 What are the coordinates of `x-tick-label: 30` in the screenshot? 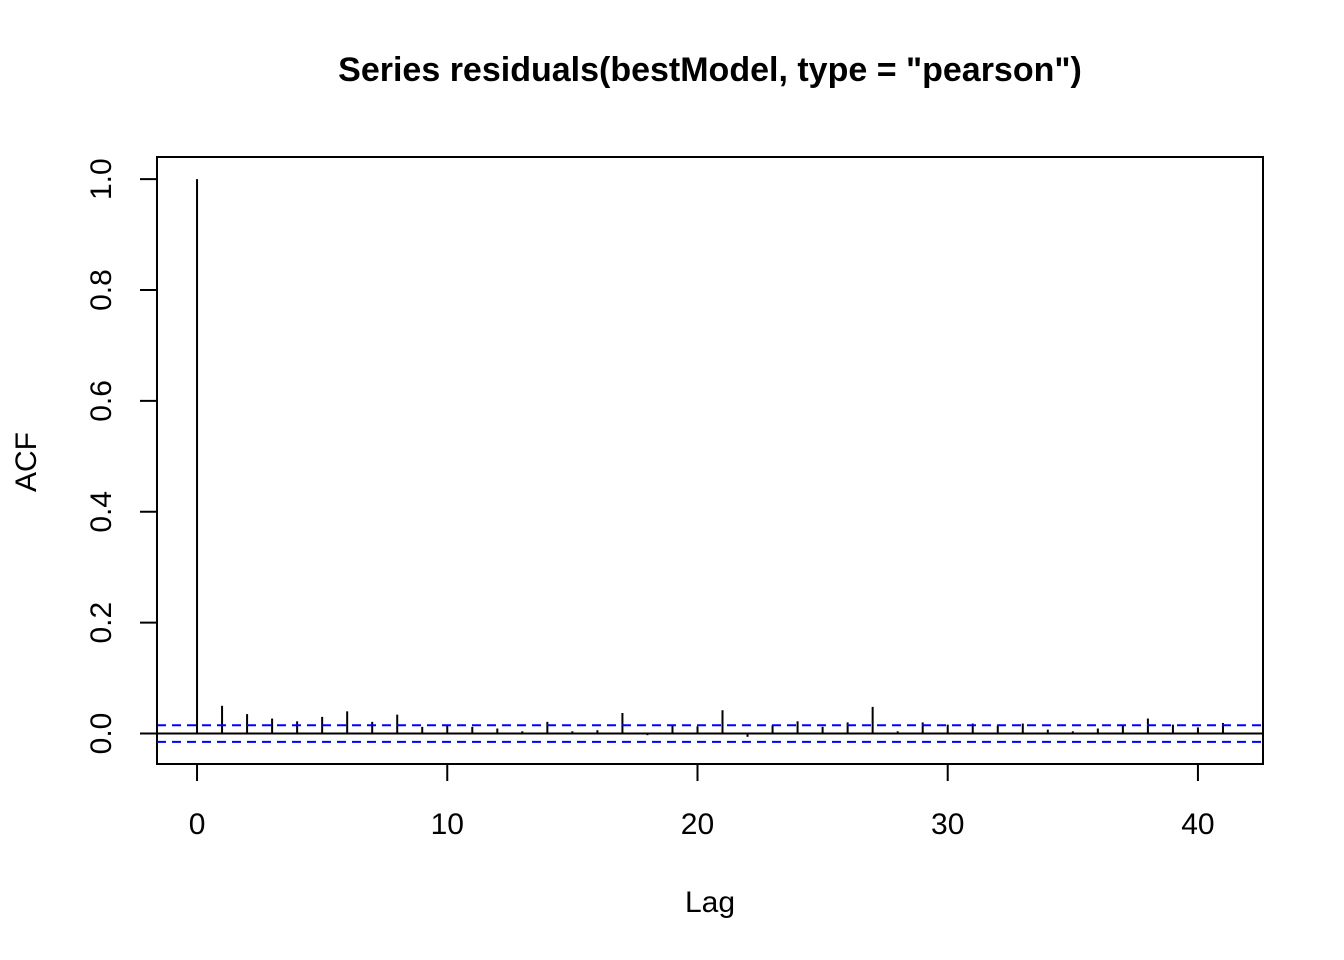 It's located at (947, 824).